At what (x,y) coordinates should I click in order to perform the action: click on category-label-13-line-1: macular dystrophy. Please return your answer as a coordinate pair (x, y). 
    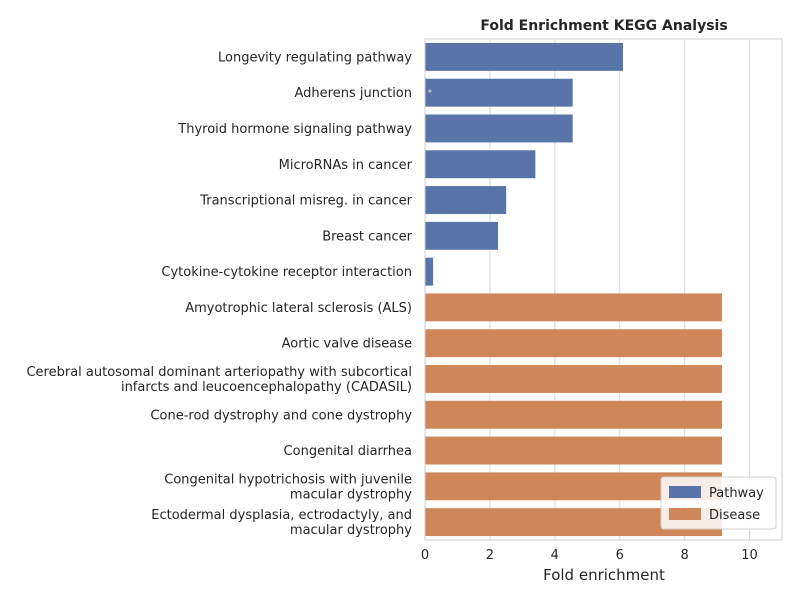
    Looking at the image, I should click on (351, 530).